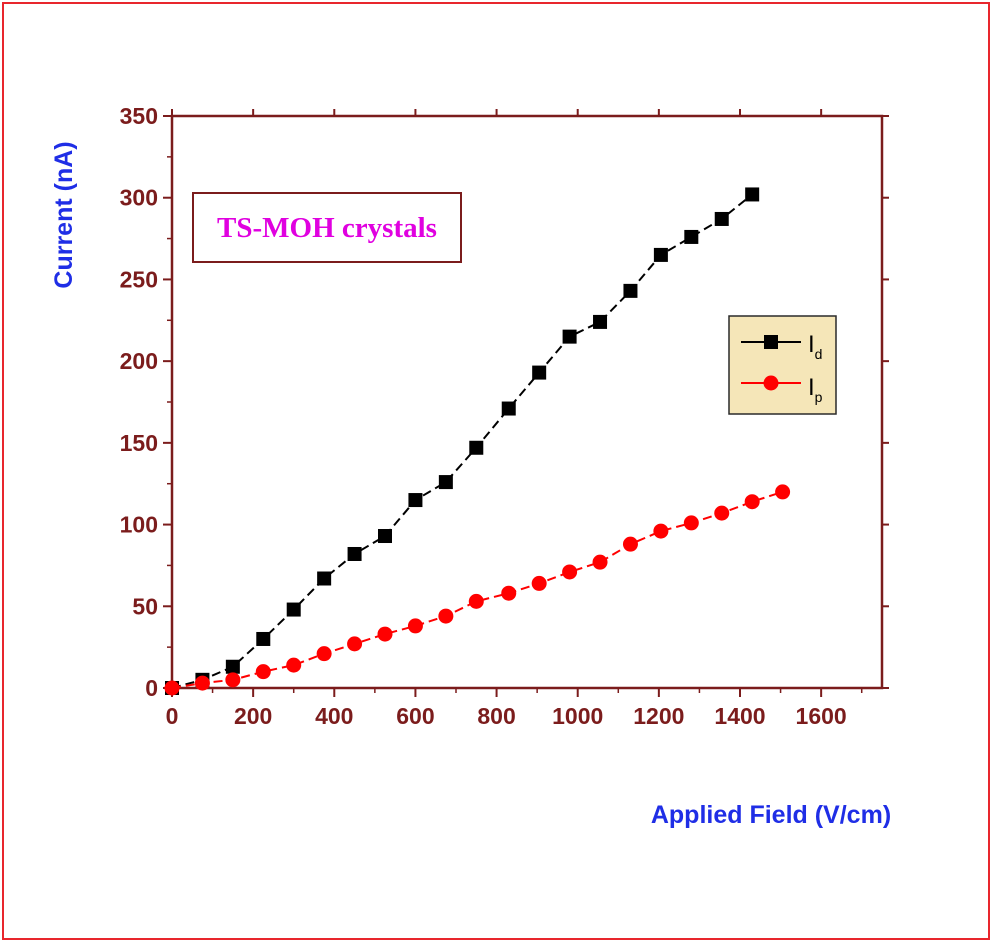 The width and height of the screenshot is (996, 946). Describe the element at coordinates (477, 589) in the screenshot. I see `series-line-Ip` at that location.